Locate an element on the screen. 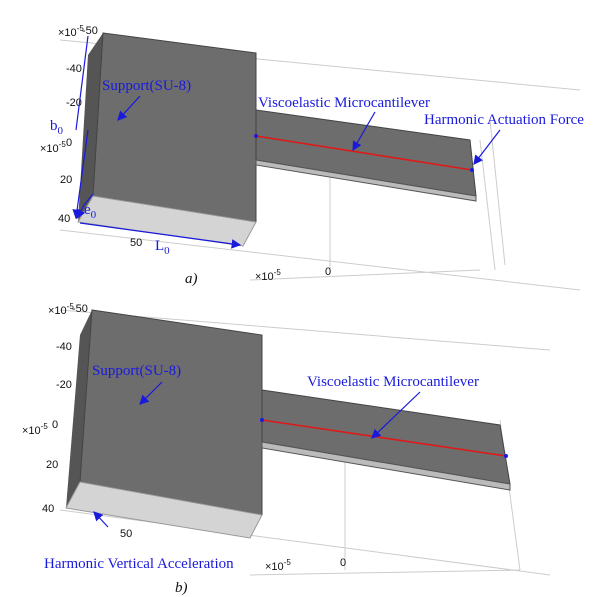 This screenshot has width=613, height=597. dim-label: e0 is located at coordinates (90, 211).